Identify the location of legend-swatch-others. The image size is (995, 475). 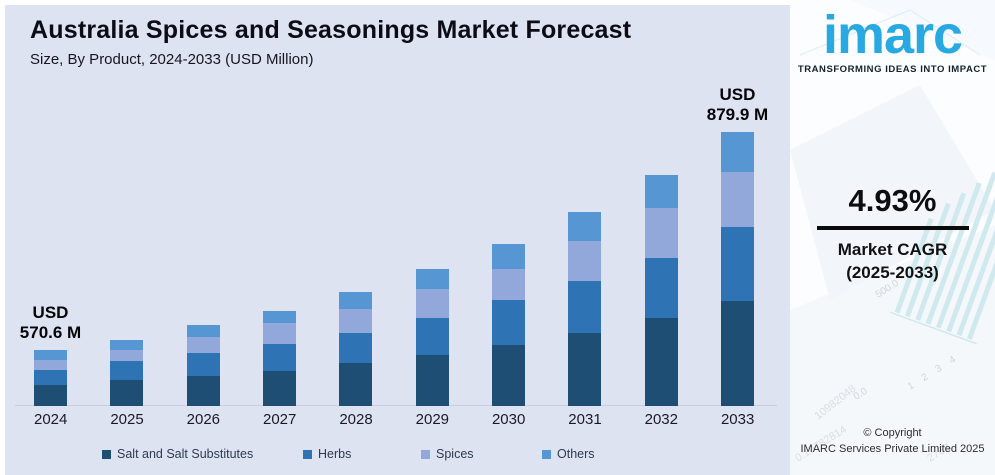
(546, 454).